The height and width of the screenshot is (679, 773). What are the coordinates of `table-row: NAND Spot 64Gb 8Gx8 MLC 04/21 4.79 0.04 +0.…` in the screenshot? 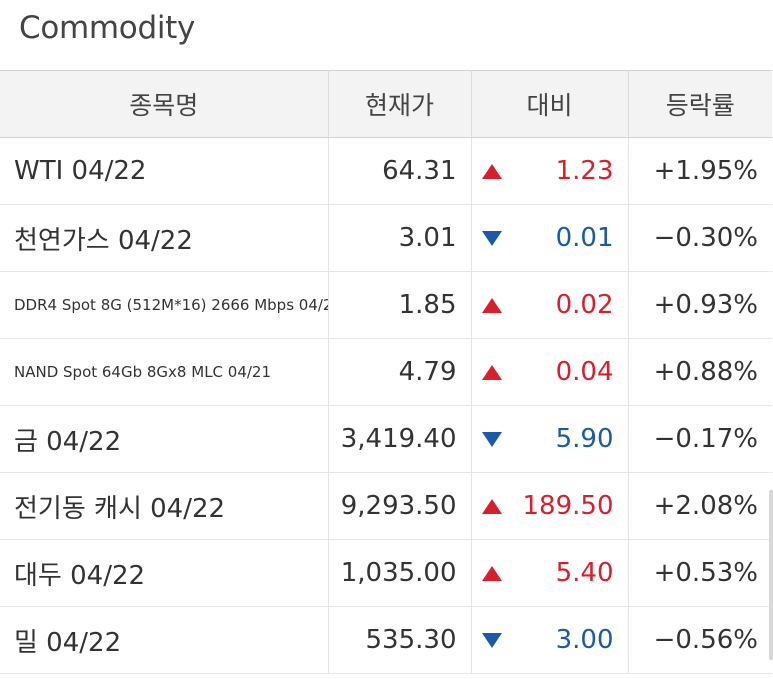 It's located at (386, 372).